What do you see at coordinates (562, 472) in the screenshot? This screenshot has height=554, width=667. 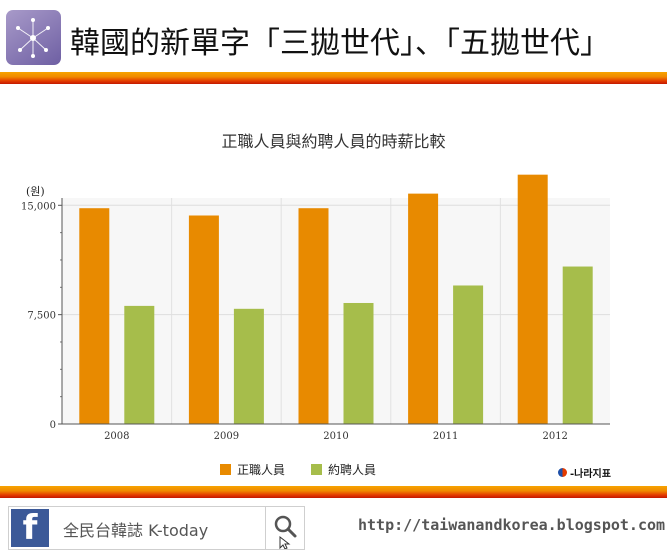 I see `nara-logo-icon` at bounding box center [562, 472].